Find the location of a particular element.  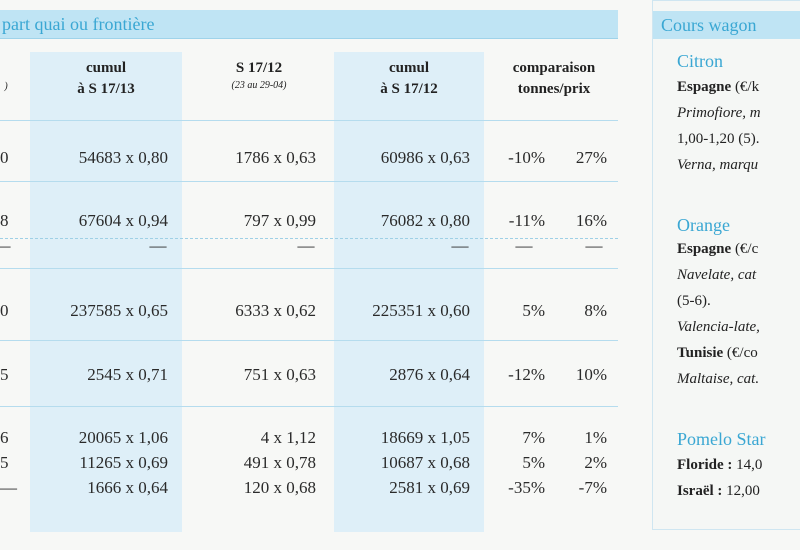

header-s1712: S 17/12 (23 au 29-04) is located at coordinates (259, 75).